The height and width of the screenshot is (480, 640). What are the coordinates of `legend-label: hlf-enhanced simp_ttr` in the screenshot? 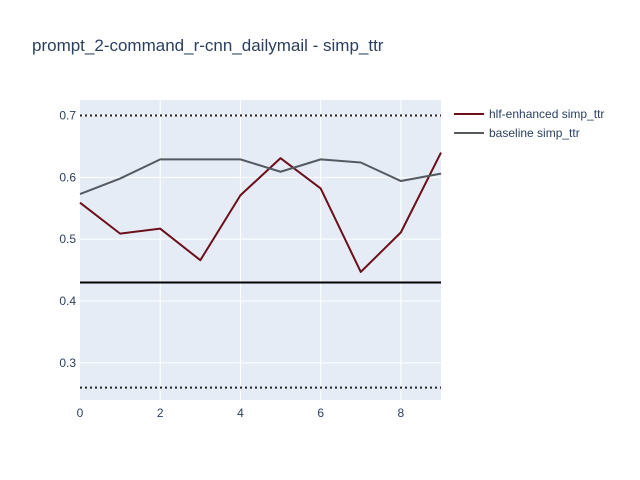 It's located at (546, 114).